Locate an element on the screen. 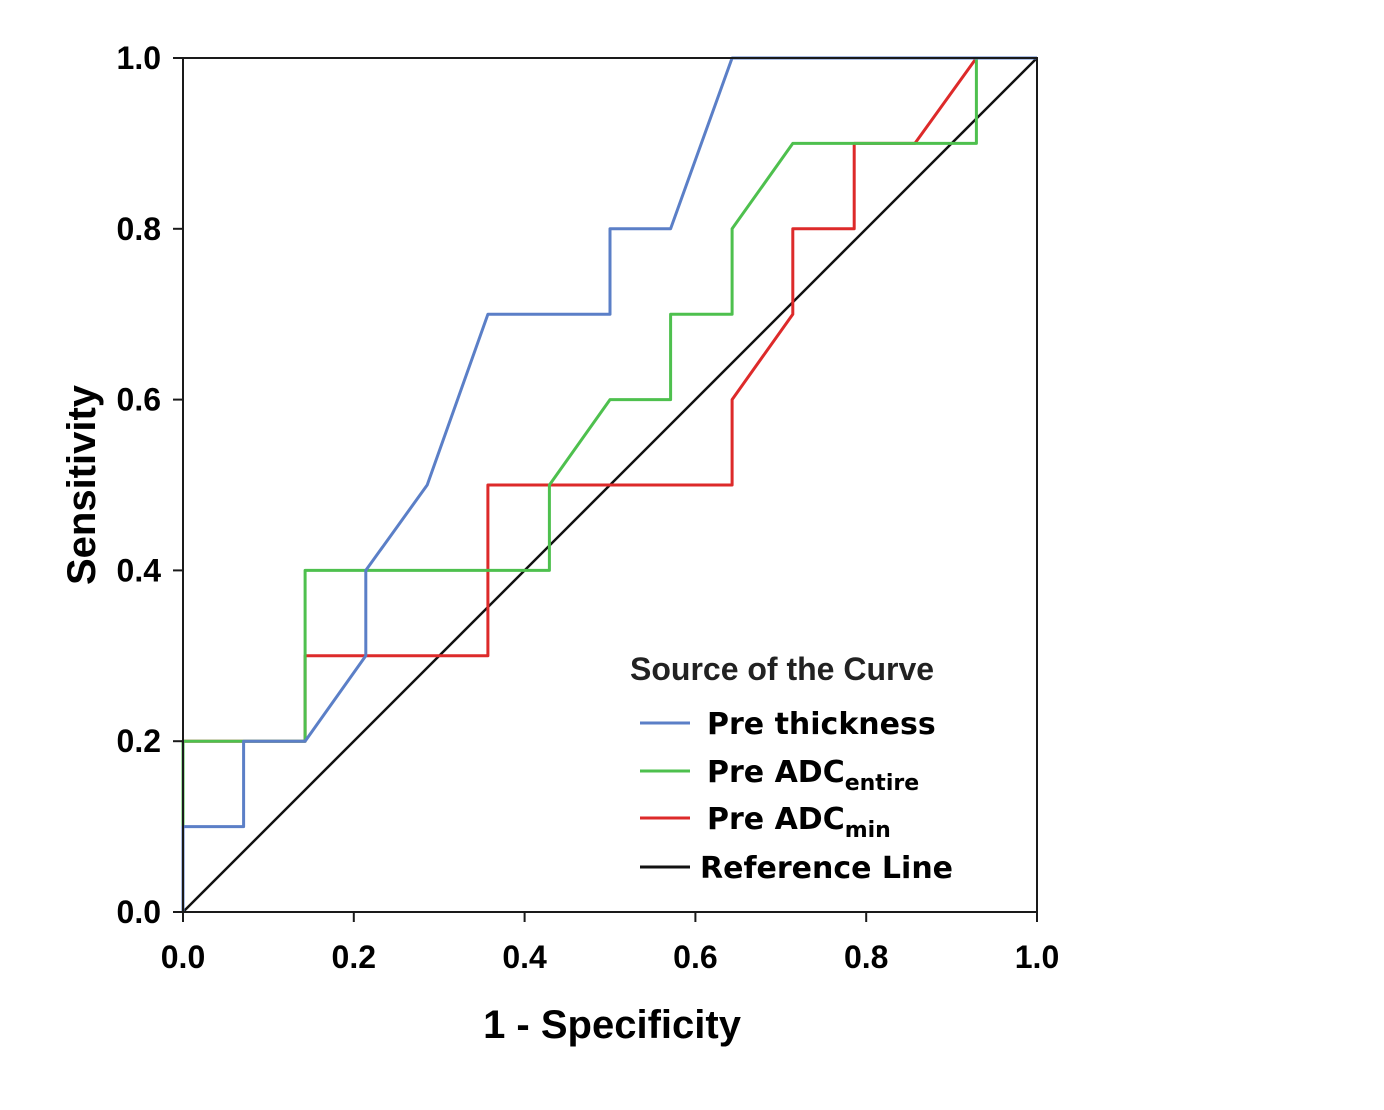  y-tick-label-3: 0.6 is located at coordinates (139, 400).